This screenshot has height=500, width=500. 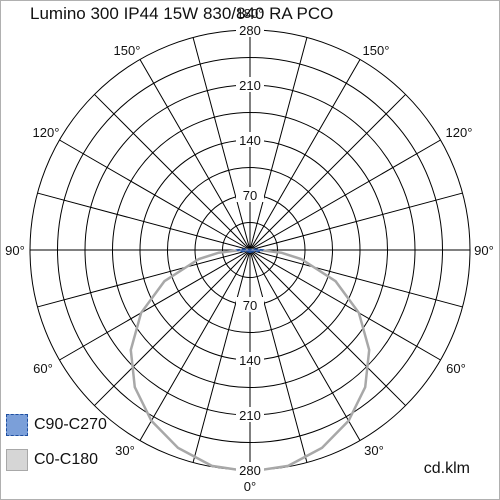 I want to click on radial-tick-bottom: 140, so click(x=250, y=360).